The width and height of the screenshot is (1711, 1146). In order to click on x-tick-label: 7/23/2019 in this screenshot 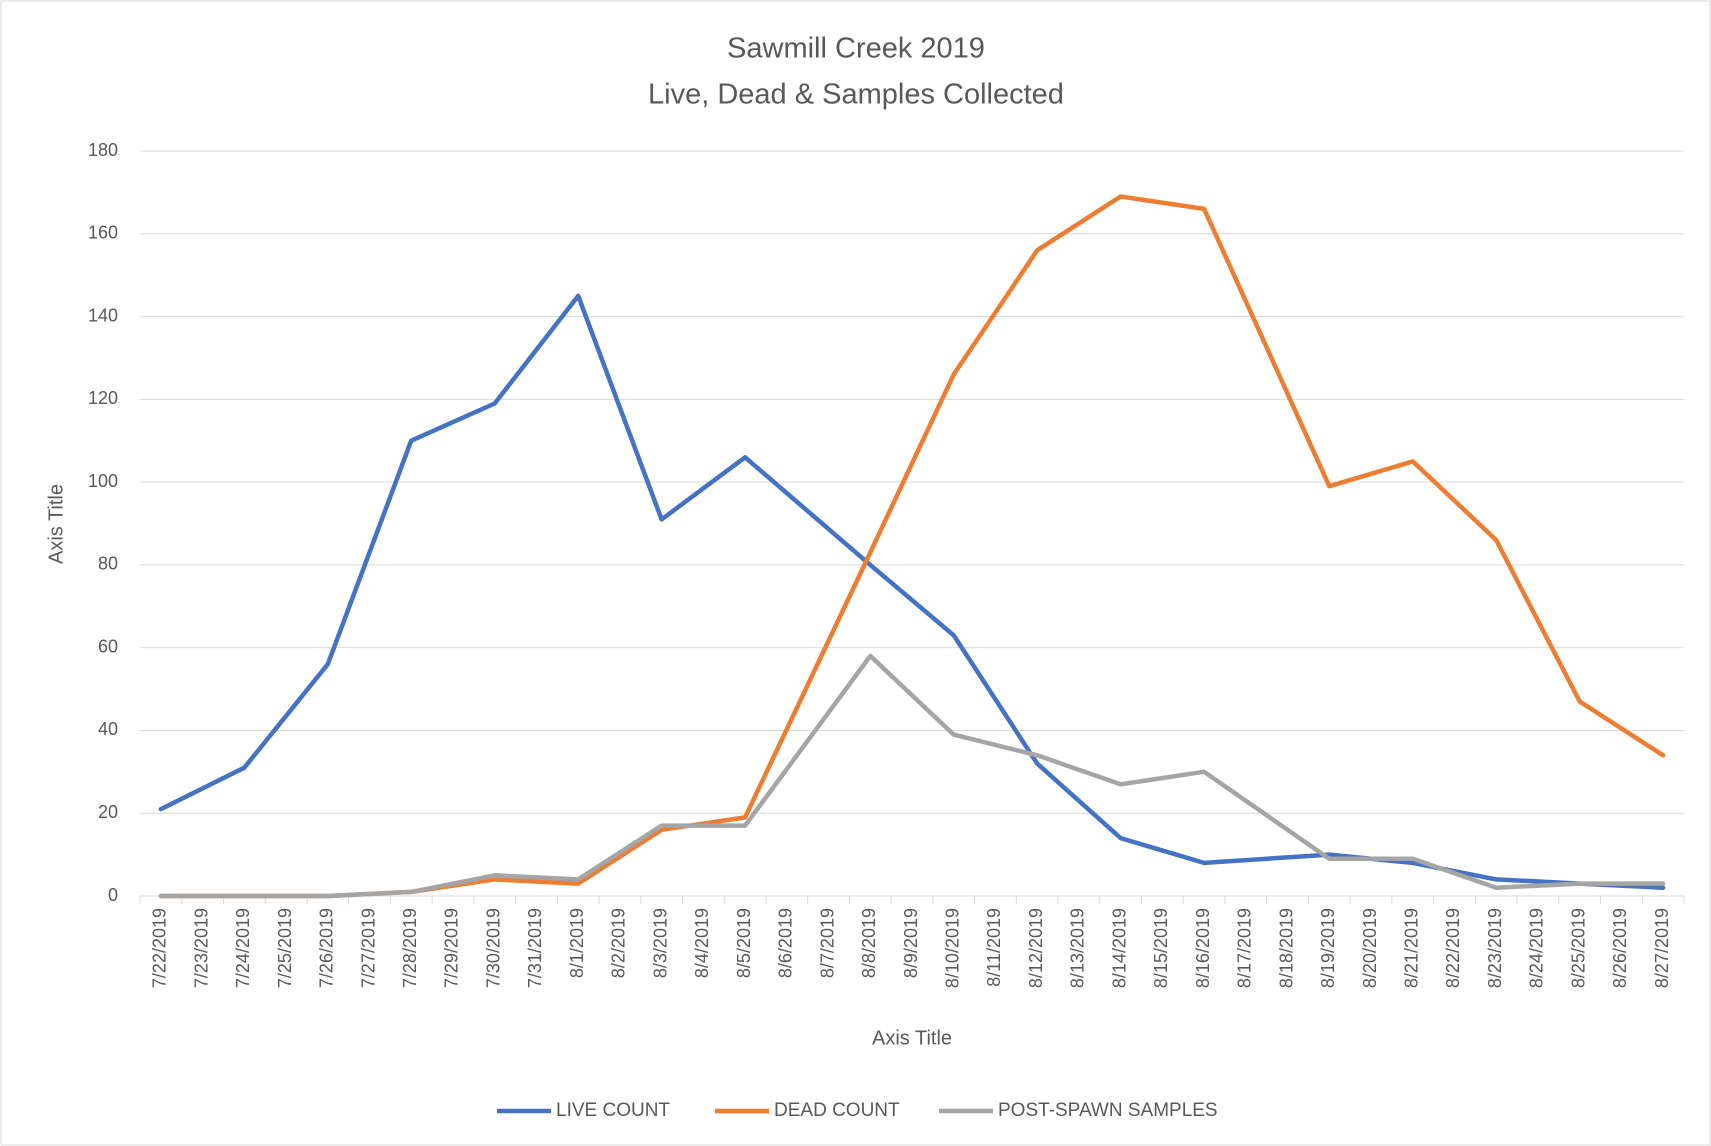, I will do `click(201, 948)`.